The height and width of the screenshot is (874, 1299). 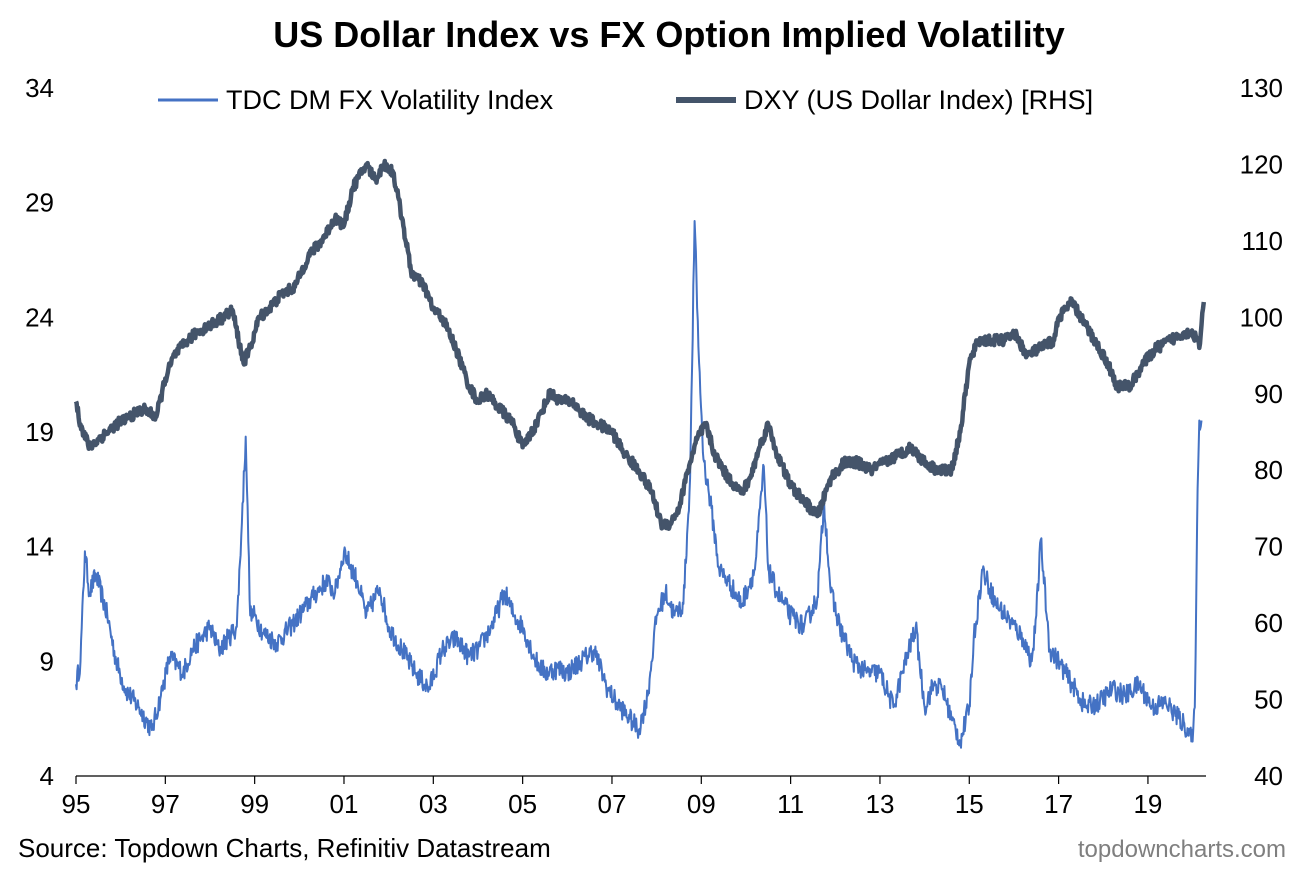 I want to click on x-tick-label: 19, so click(x=1147, y=804).